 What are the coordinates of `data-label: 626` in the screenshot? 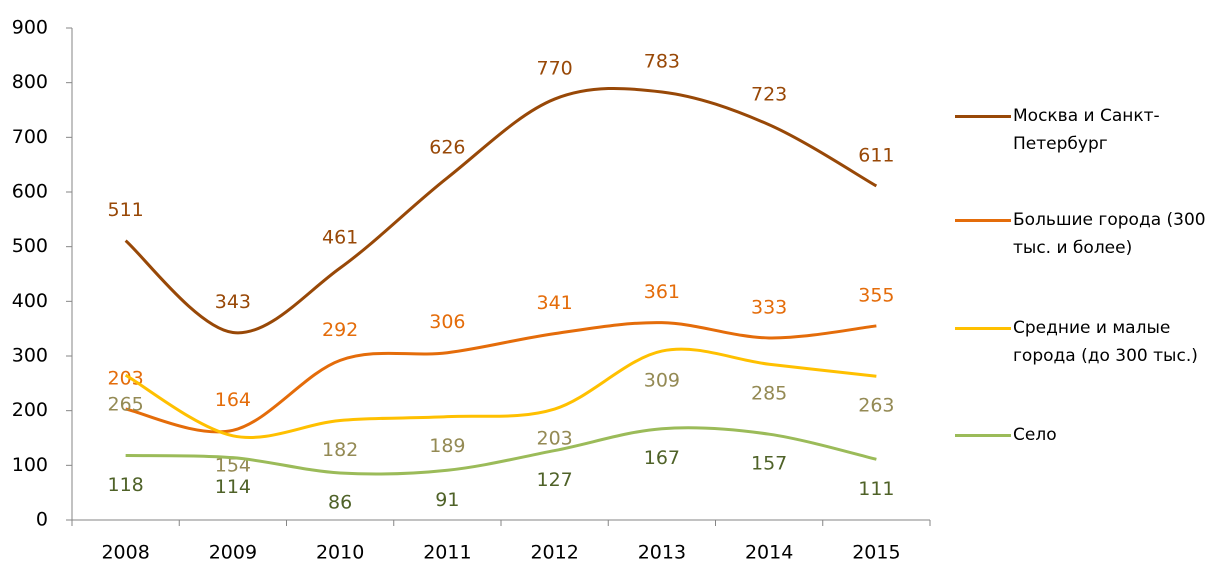 It's located at (447, 147).